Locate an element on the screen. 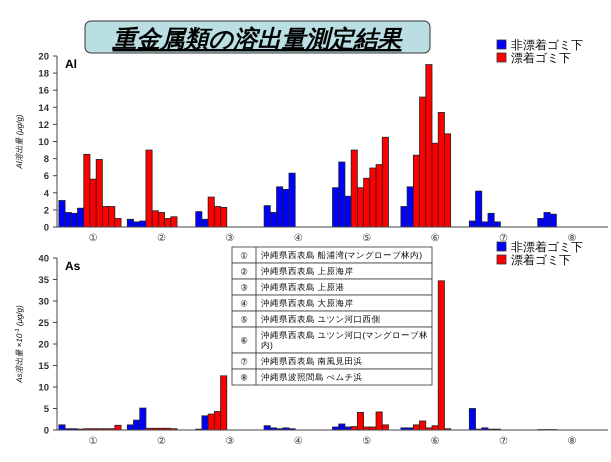 This screenshot has width=611, height=462. y-tick-label: 40 is located at coordinates (43, 259).